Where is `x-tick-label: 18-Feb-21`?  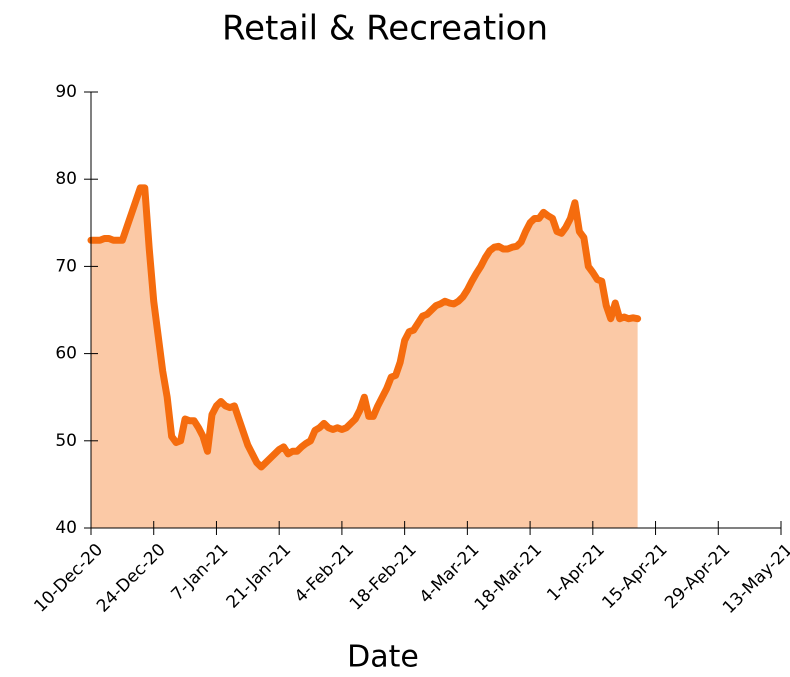 x-tick-label: 18-Feb-21 is located at coordinates (383, 577).